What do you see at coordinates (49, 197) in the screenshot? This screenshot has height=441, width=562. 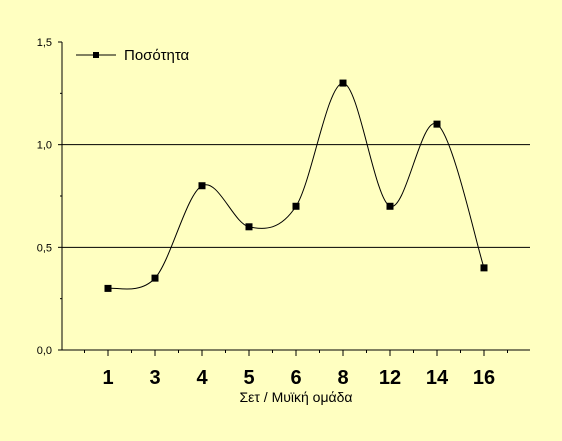 I see `y-ticks: 0,0 0,5 1,0 1,5` at bounding box center [49, 197].